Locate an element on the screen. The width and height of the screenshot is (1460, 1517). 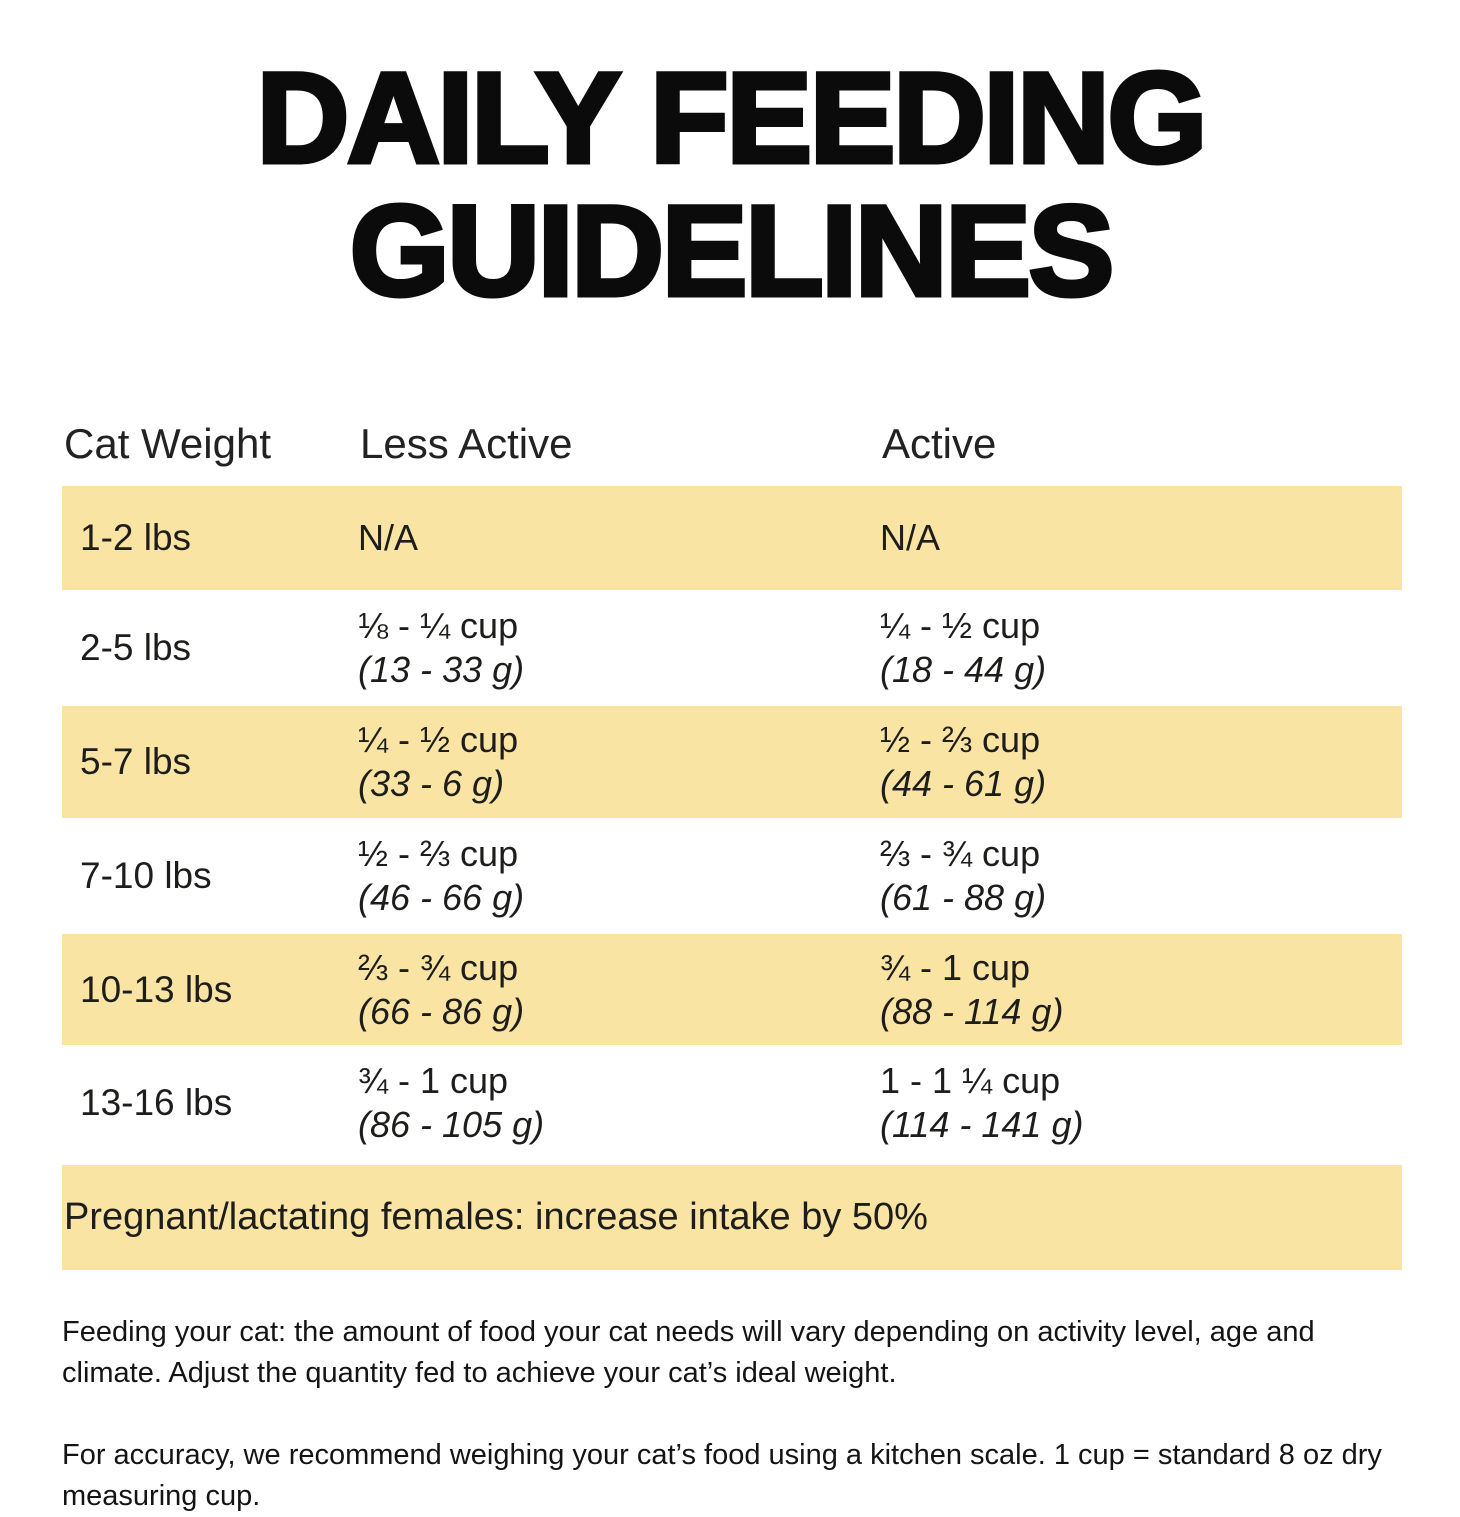
gram-range: (13 - 33 g) is located at coordinates (441, 670).